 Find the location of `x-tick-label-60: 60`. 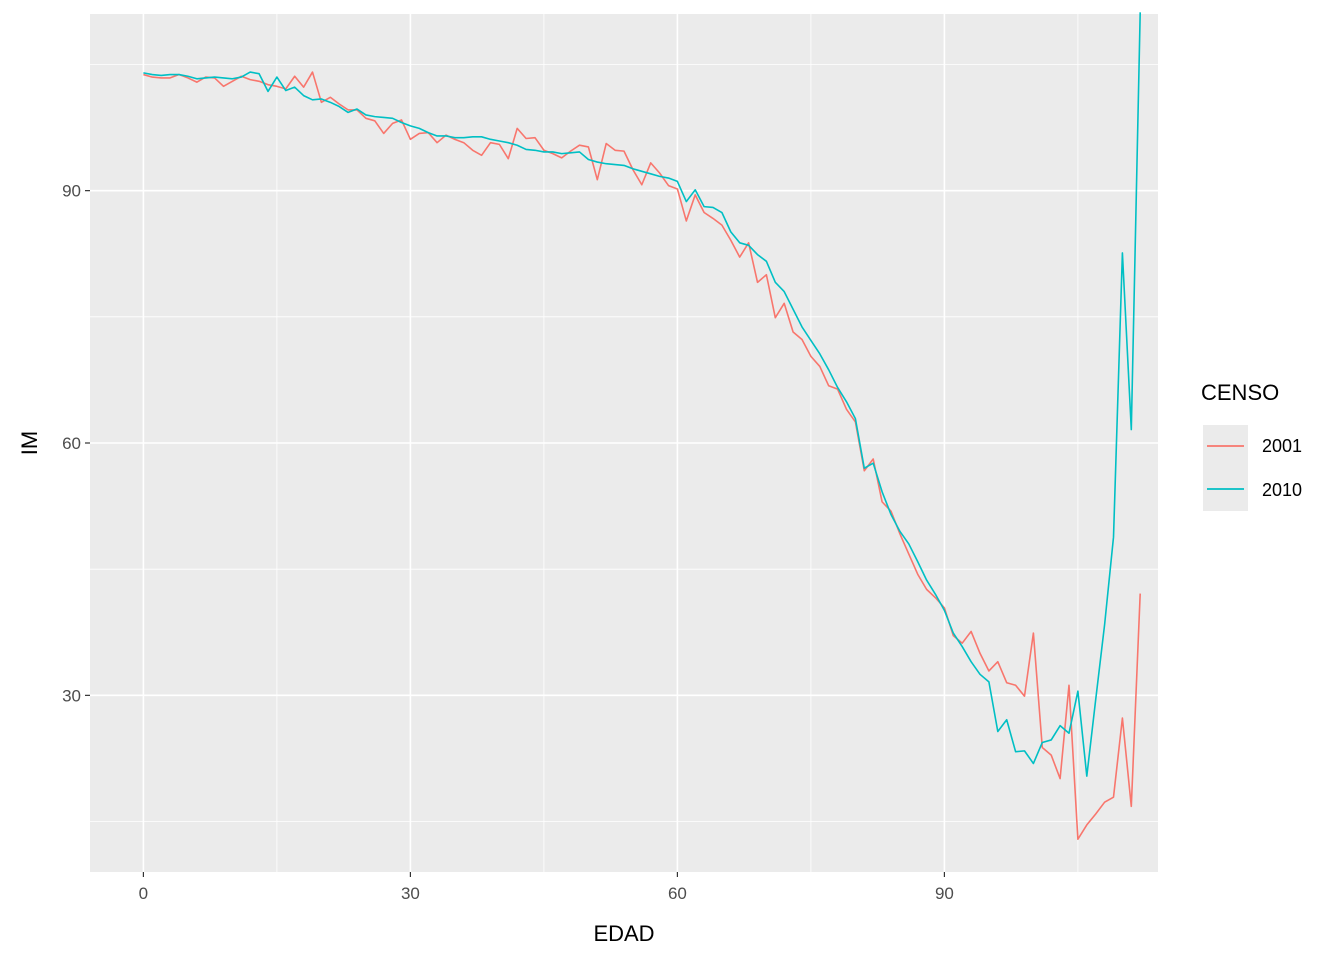

x-tick-label-60: 60 is located at coordinates (677, 893).